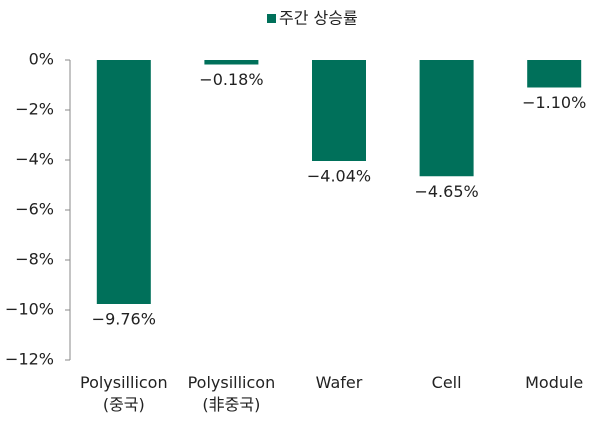 The height and width of the screenshot is (423, 608). What do you see at coordinates (124, 319) in the screenshot?
I see `value-label: −9.76%` at bounding box center [124, 319].